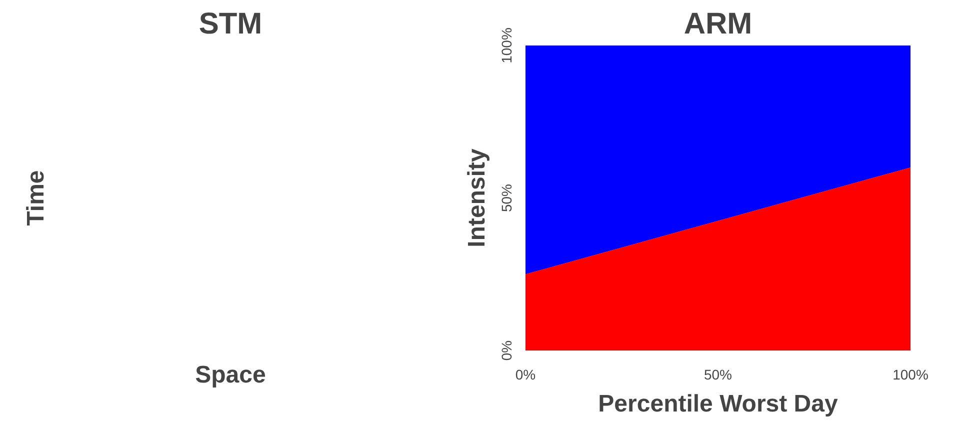 This screenshot has width=953, height=424. Describe the element at coordinates (506, 350) in the screenshot. I see `y-tick-label: 0%` at that location.